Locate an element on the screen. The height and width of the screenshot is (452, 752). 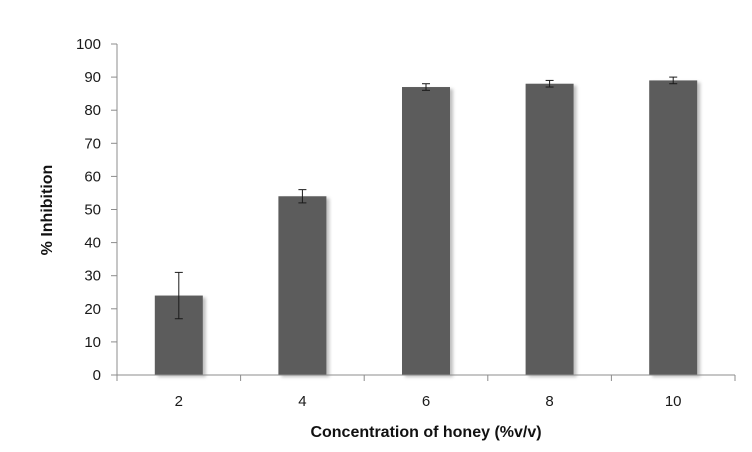
x-tick-label: 4 is located at coordinates (302, 401).